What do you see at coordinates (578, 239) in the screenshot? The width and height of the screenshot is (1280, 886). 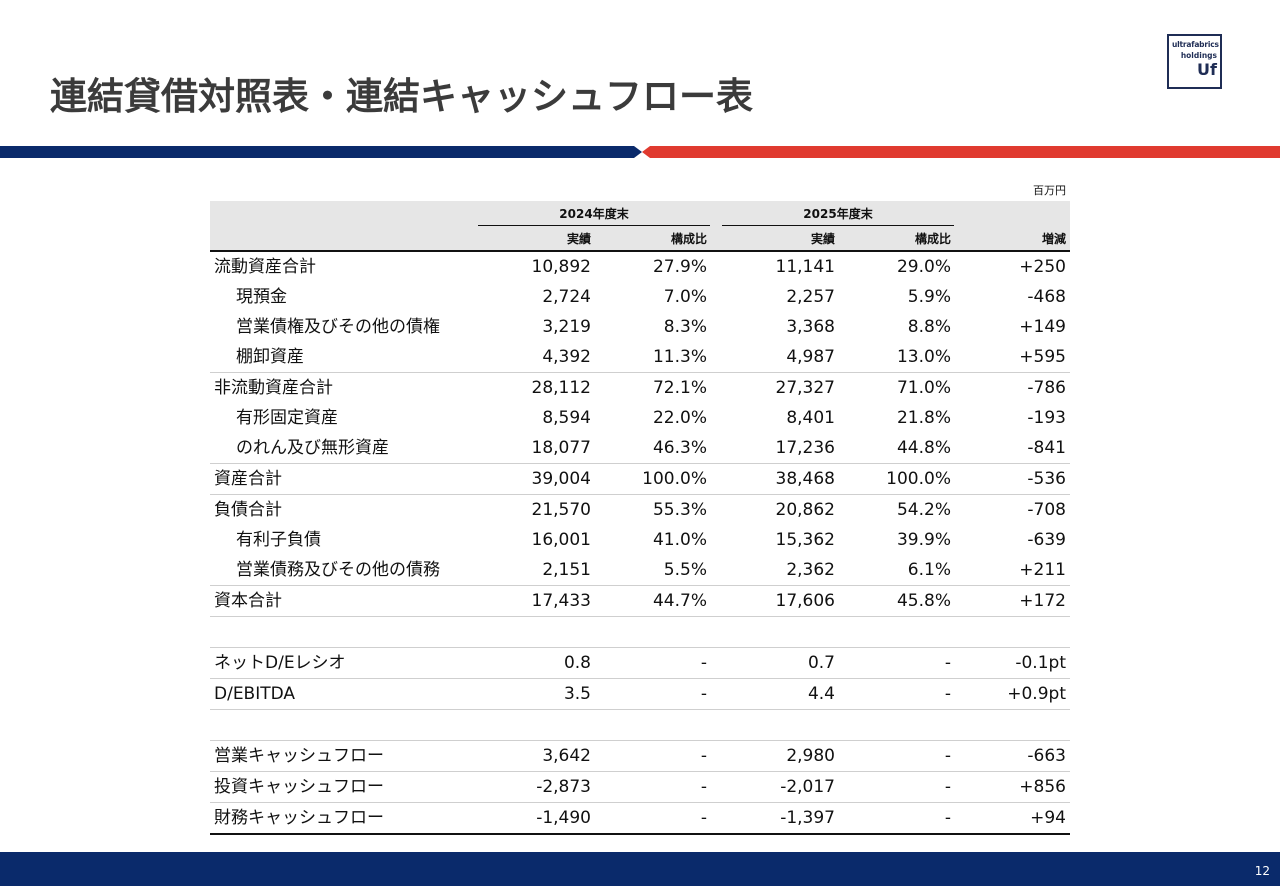 I see `col-header-actual-2024: 実績` at bounding box center [578, 239].